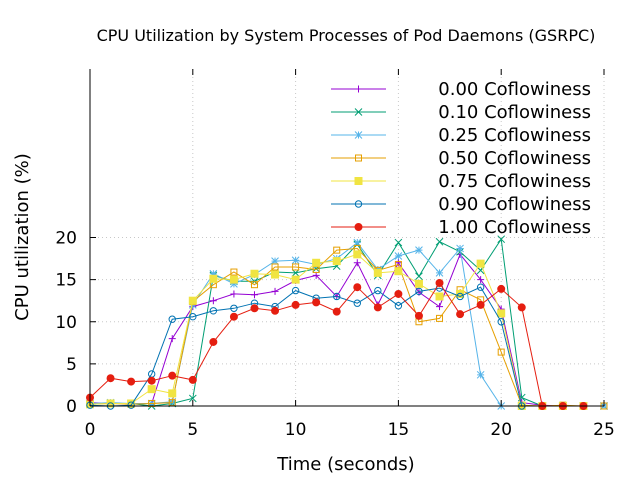 This screenshot has width=640, height=480. I want to click on x-axis-label: Time (seconds), so click(345, 464).